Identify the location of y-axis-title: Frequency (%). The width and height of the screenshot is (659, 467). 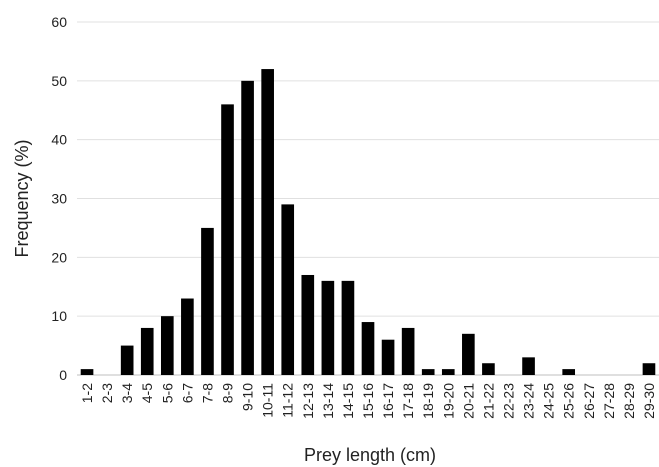
(22, 198).